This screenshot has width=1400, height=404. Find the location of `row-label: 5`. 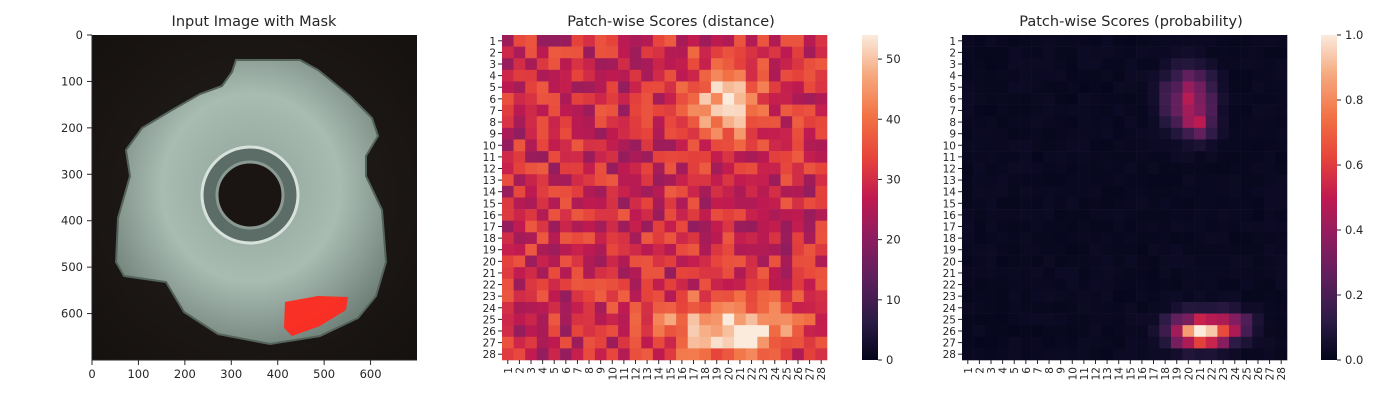

row-label: 5 is located at coordinates (952, 88).